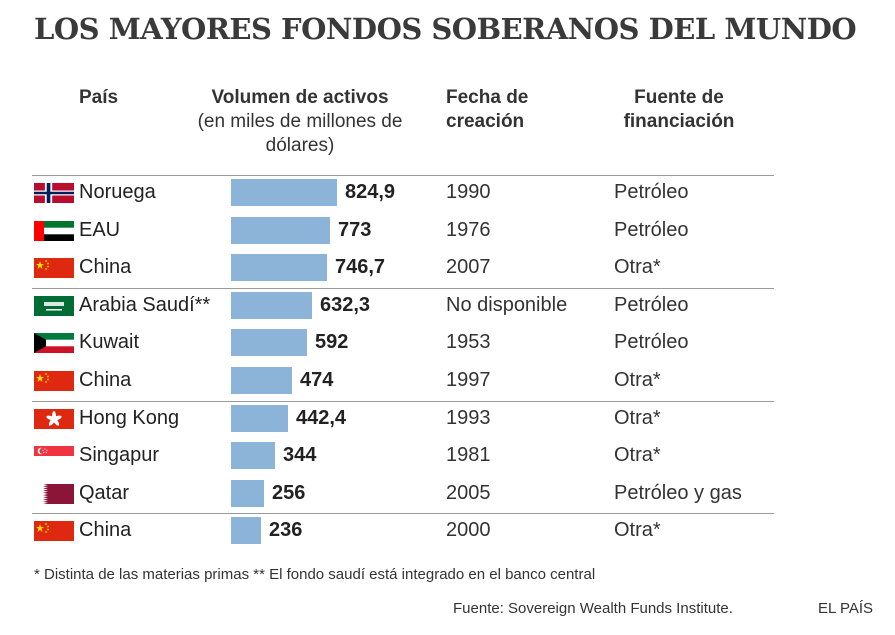  Describe the element at coordinates (468, 492) in the screenshot. I see `creation-year: 2005` at that location.